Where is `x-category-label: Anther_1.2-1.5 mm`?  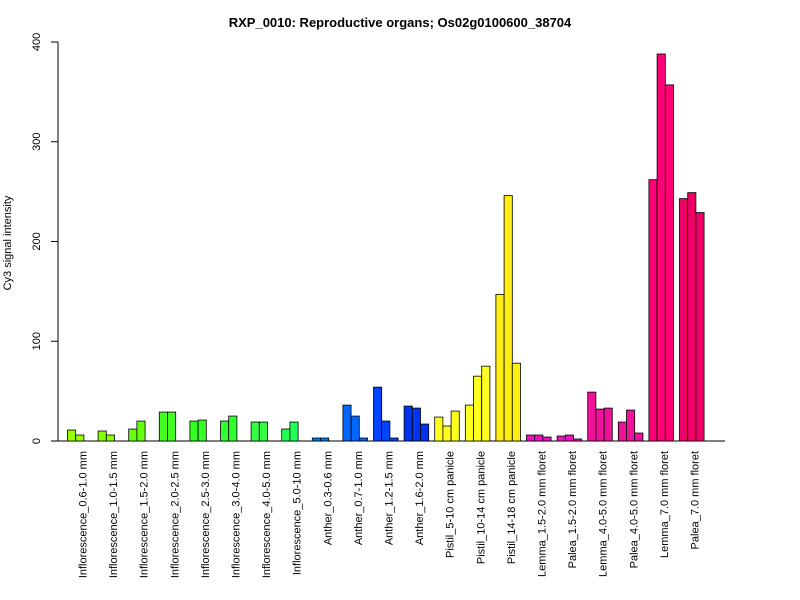
x-category-label: Anther_1.2-1.5 mm is located at coordinates (390, 498).